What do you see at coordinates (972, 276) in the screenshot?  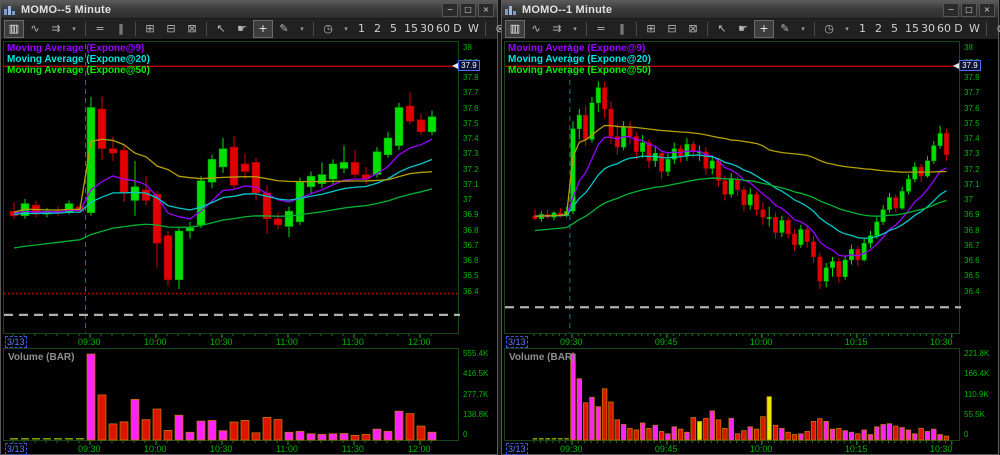 I see `price-tick-label: 36.5` at bounding box center [972, 276].